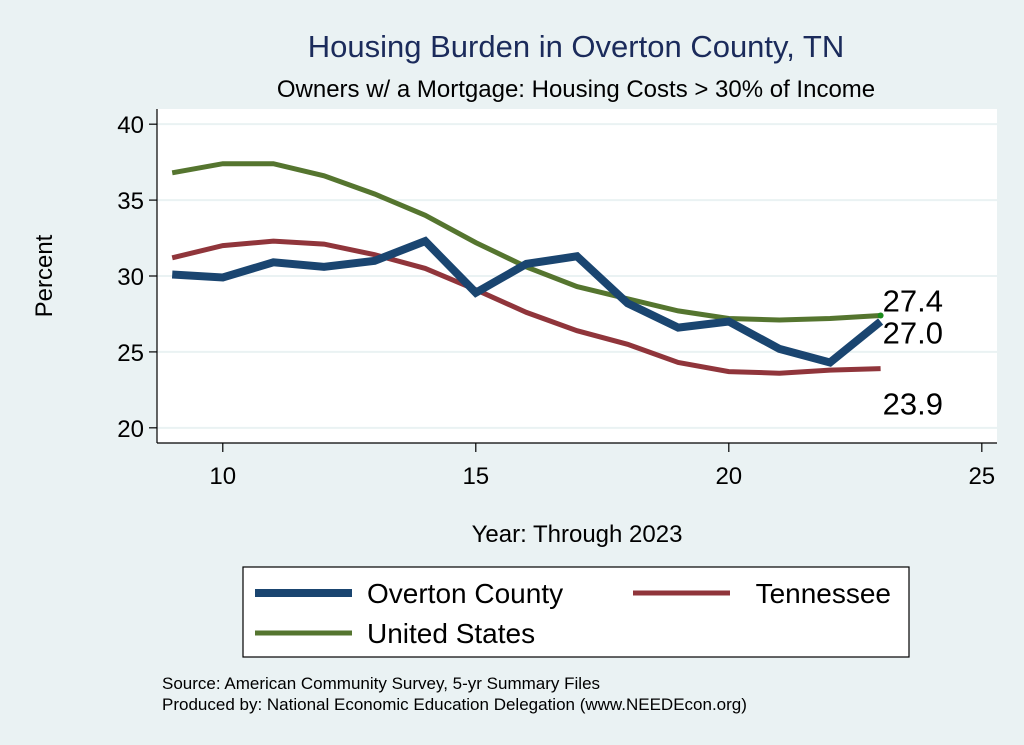 The image size is (1024, 745). Describe the element at coordinates (130, 353) in the screenshot. I see `y-tick-label: 25` at that location.